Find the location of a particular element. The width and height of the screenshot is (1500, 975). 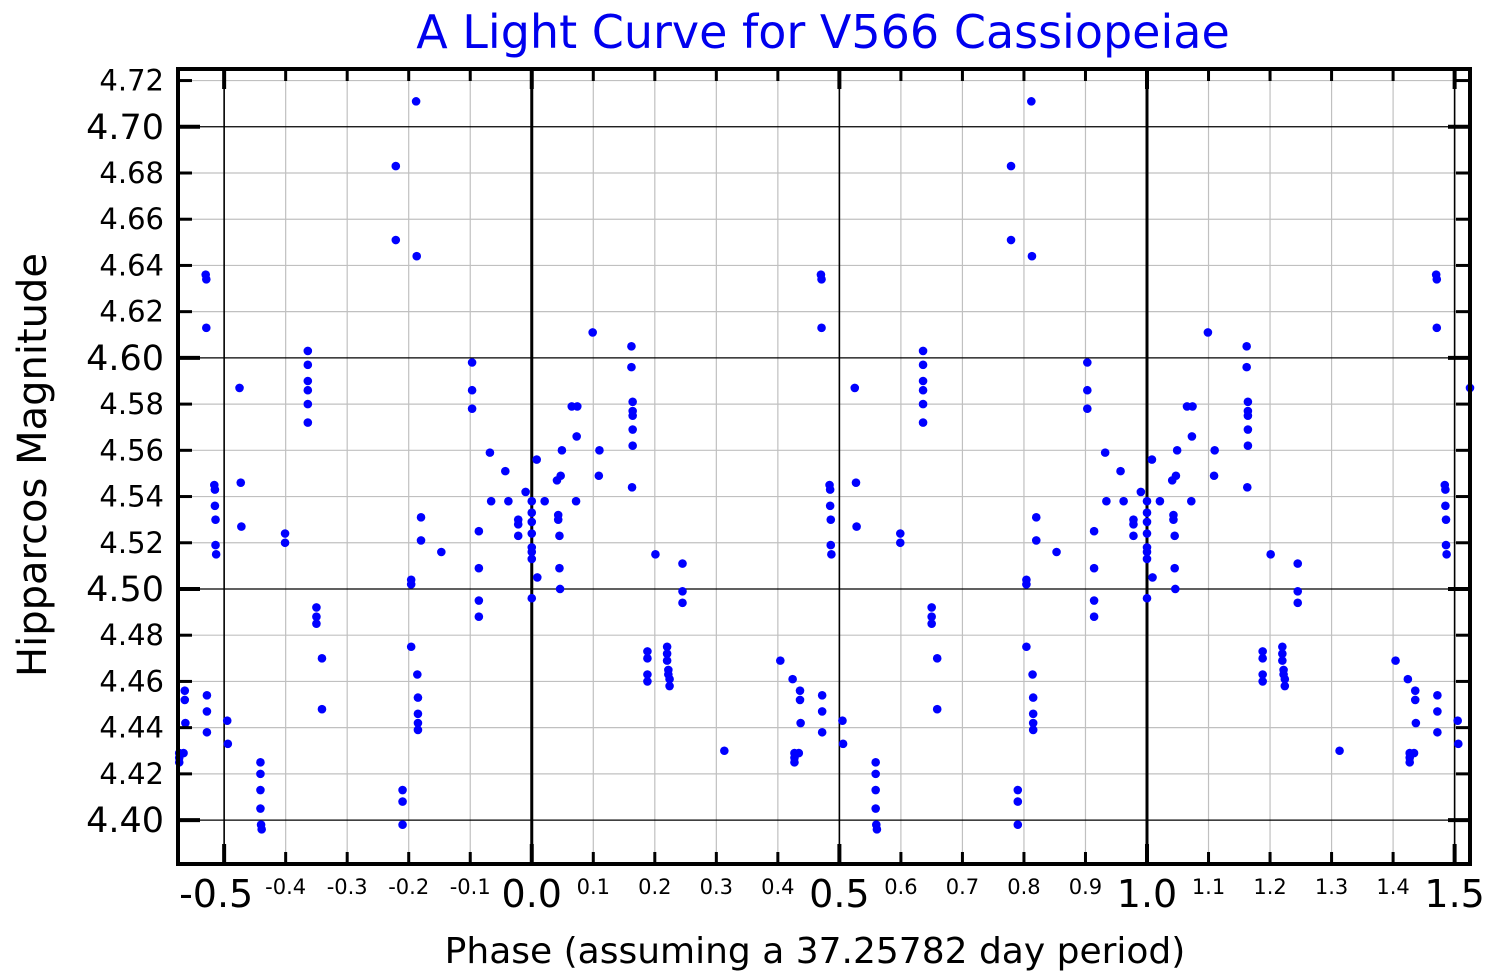

y-major-tick-label: 4.40 is located at coordinates (125, 821).